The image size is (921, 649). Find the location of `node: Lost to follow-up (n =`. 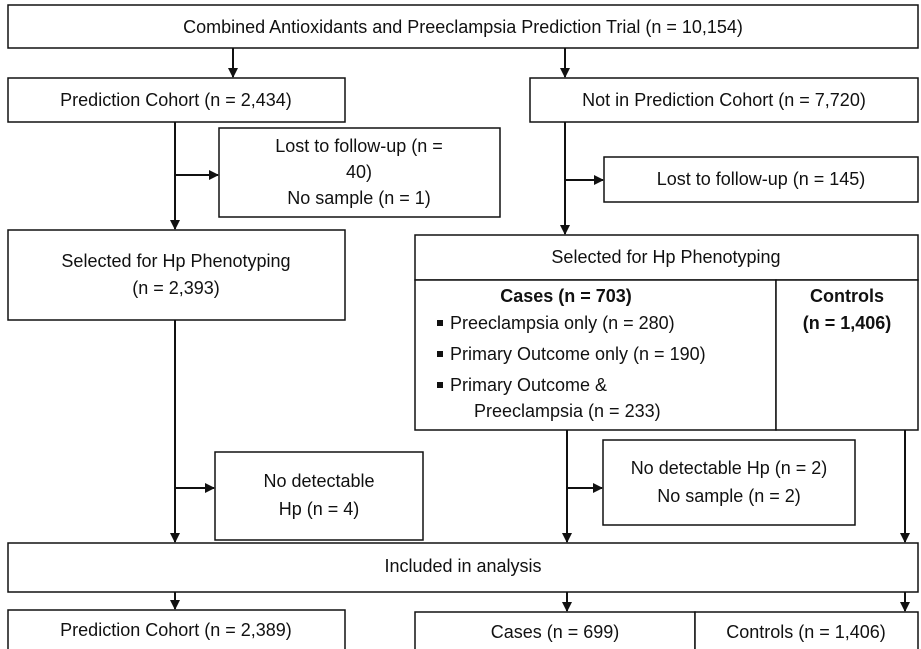

node: Lost to follow-up (n = is located at coordinates (359, 146).